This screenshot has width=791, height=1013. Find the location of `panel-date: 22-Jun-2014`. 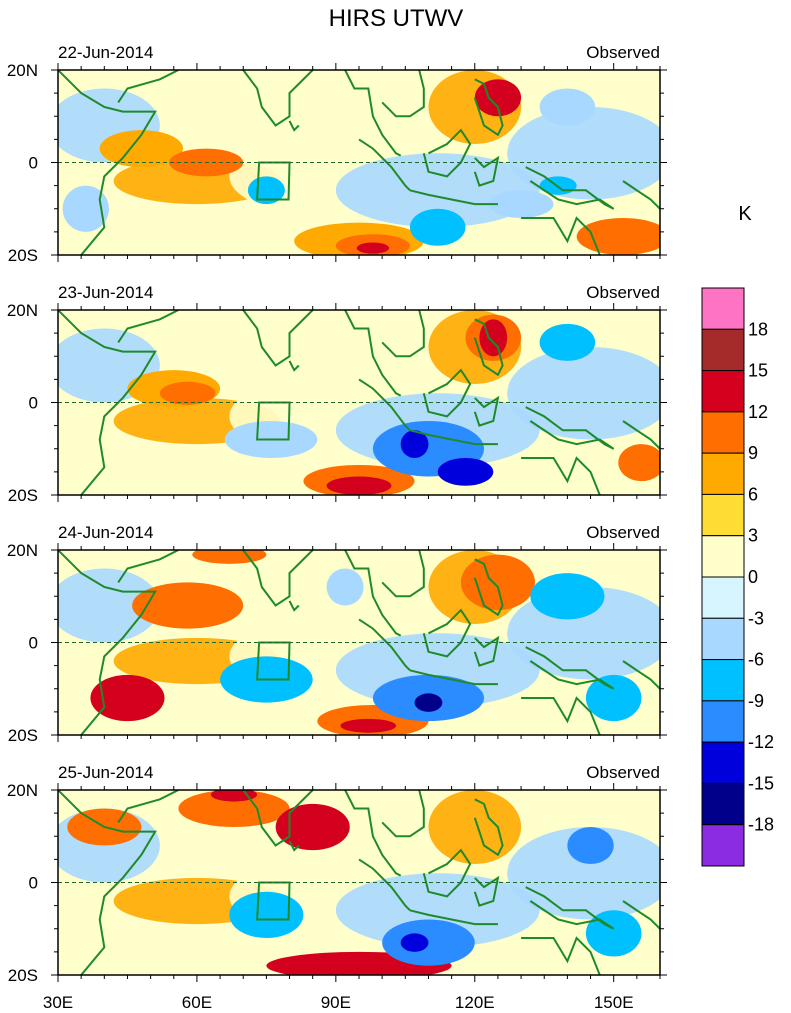

panel-date: 22-Jun-2014 is located at coordinates (105, 52).